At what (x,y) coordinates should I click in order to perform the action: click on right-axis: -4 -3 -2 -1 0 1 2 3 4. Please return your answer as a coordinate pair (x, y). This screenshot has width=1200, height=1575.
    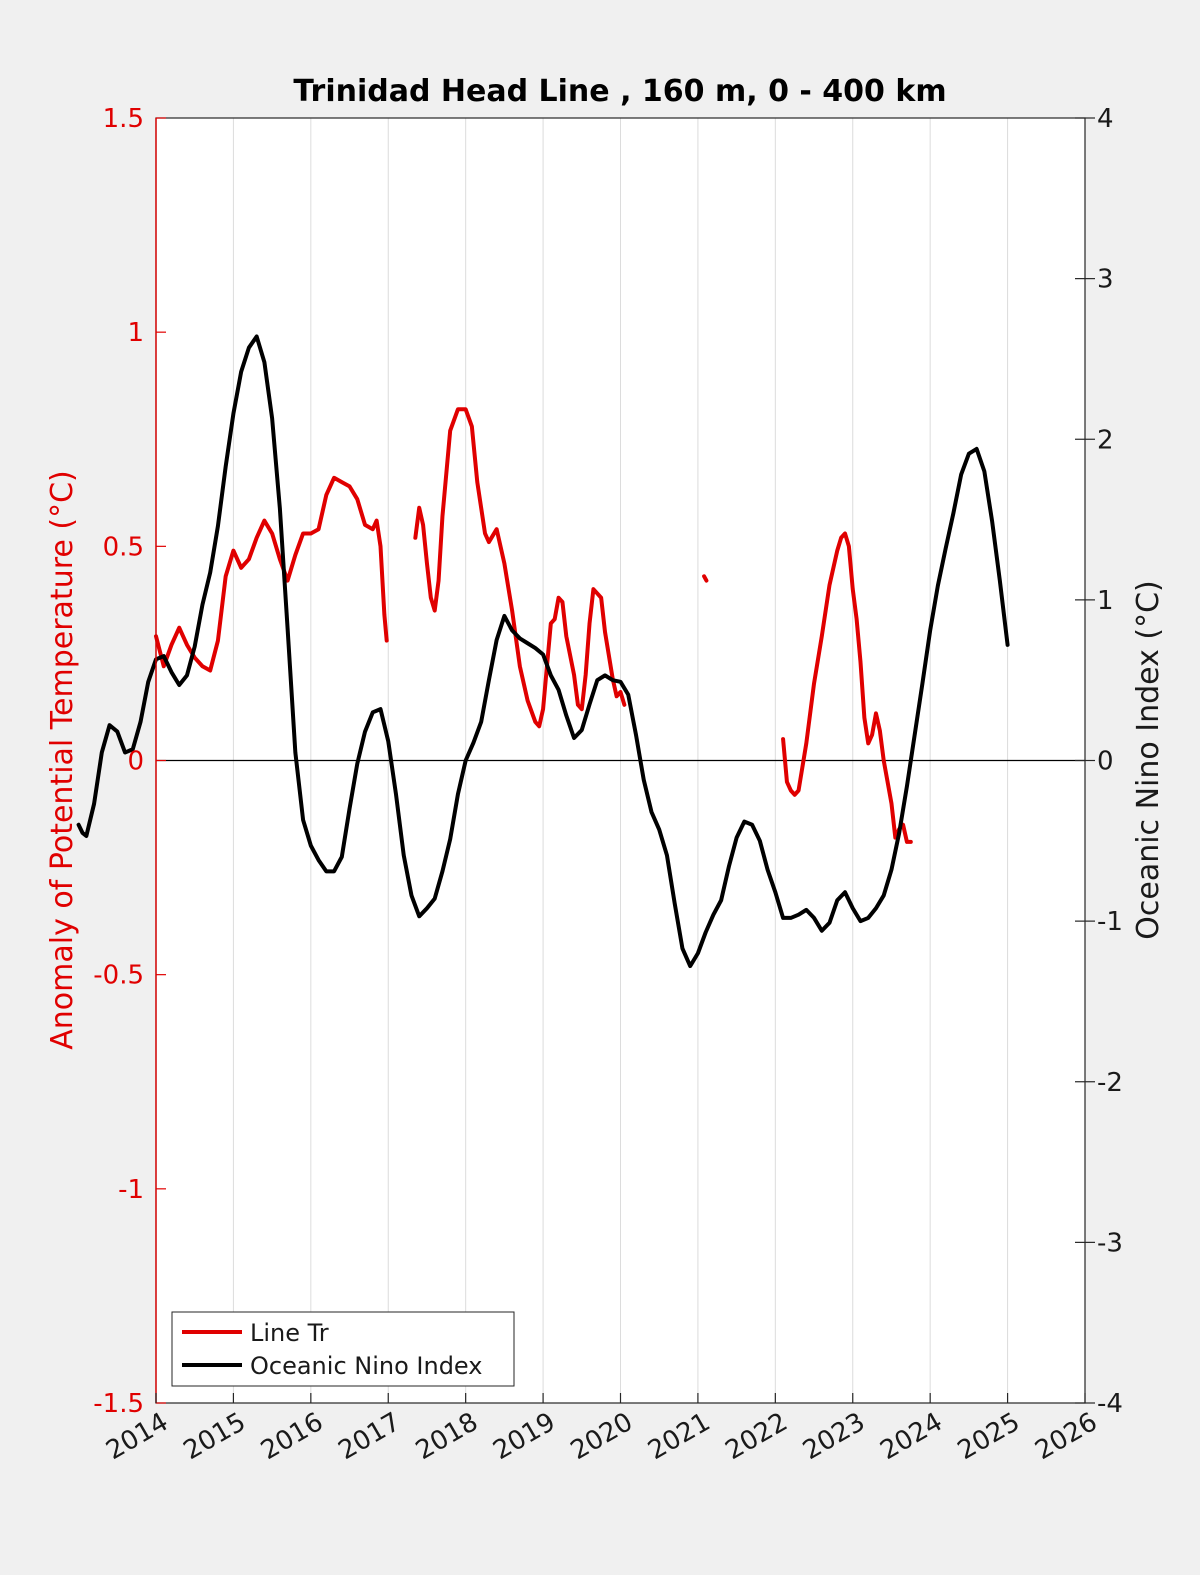
    Looking at the image, I should click on (1099, 761).